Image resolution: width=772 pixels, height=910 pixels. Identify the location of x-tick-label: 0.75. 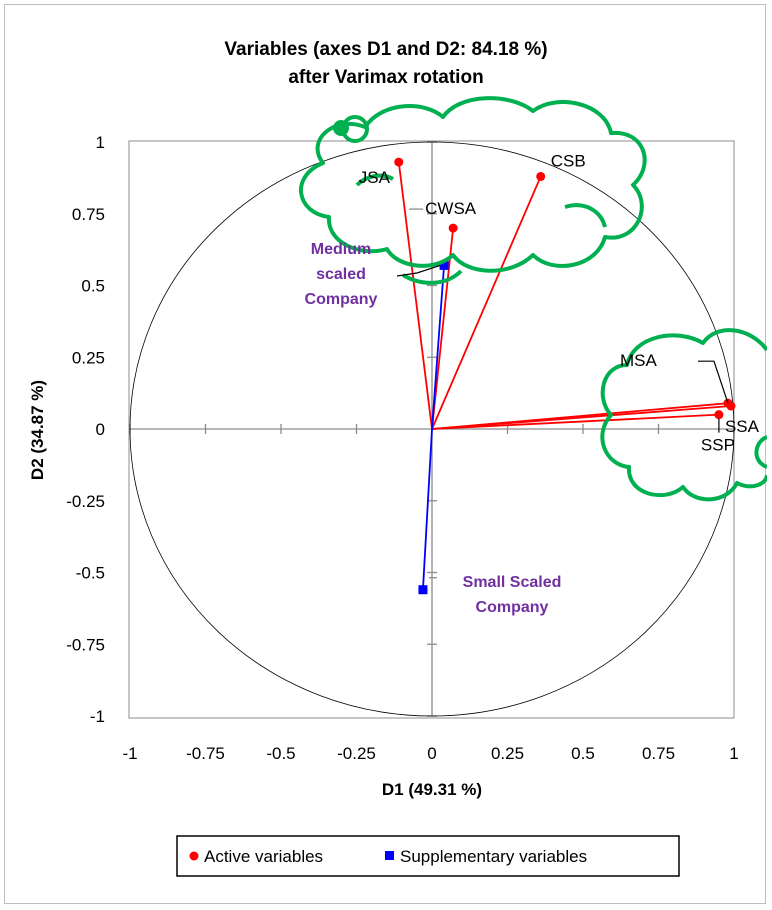
(658, 753).